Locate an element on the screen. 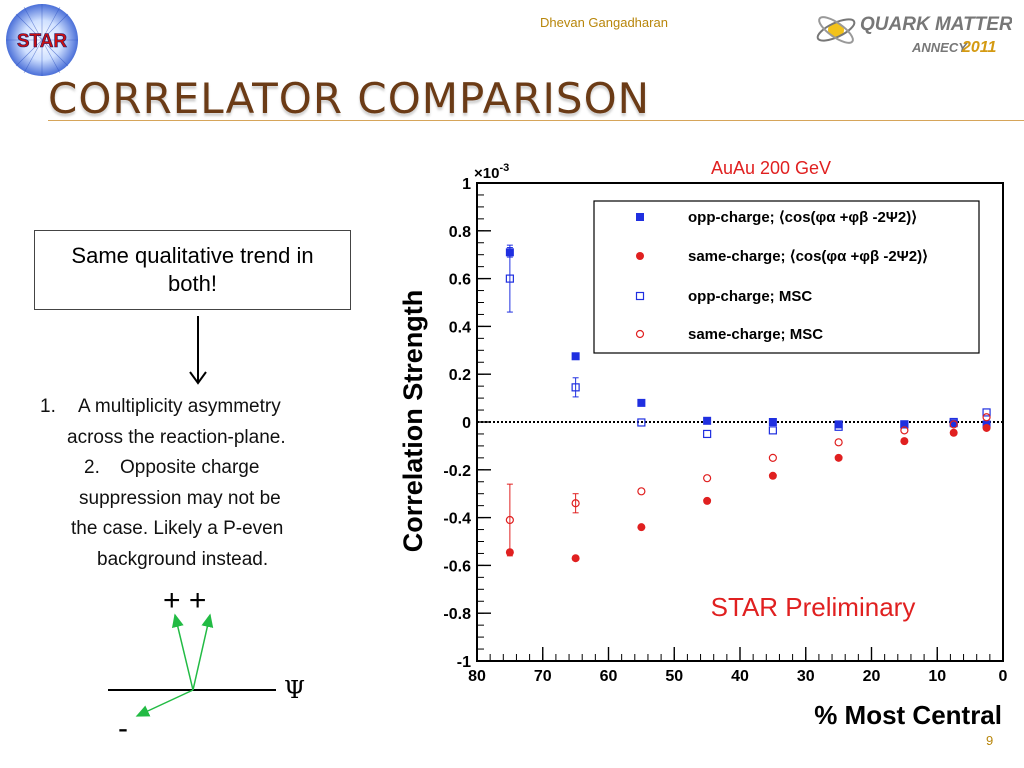  y-tick-label: 1 is located at coordinates (466, 184).